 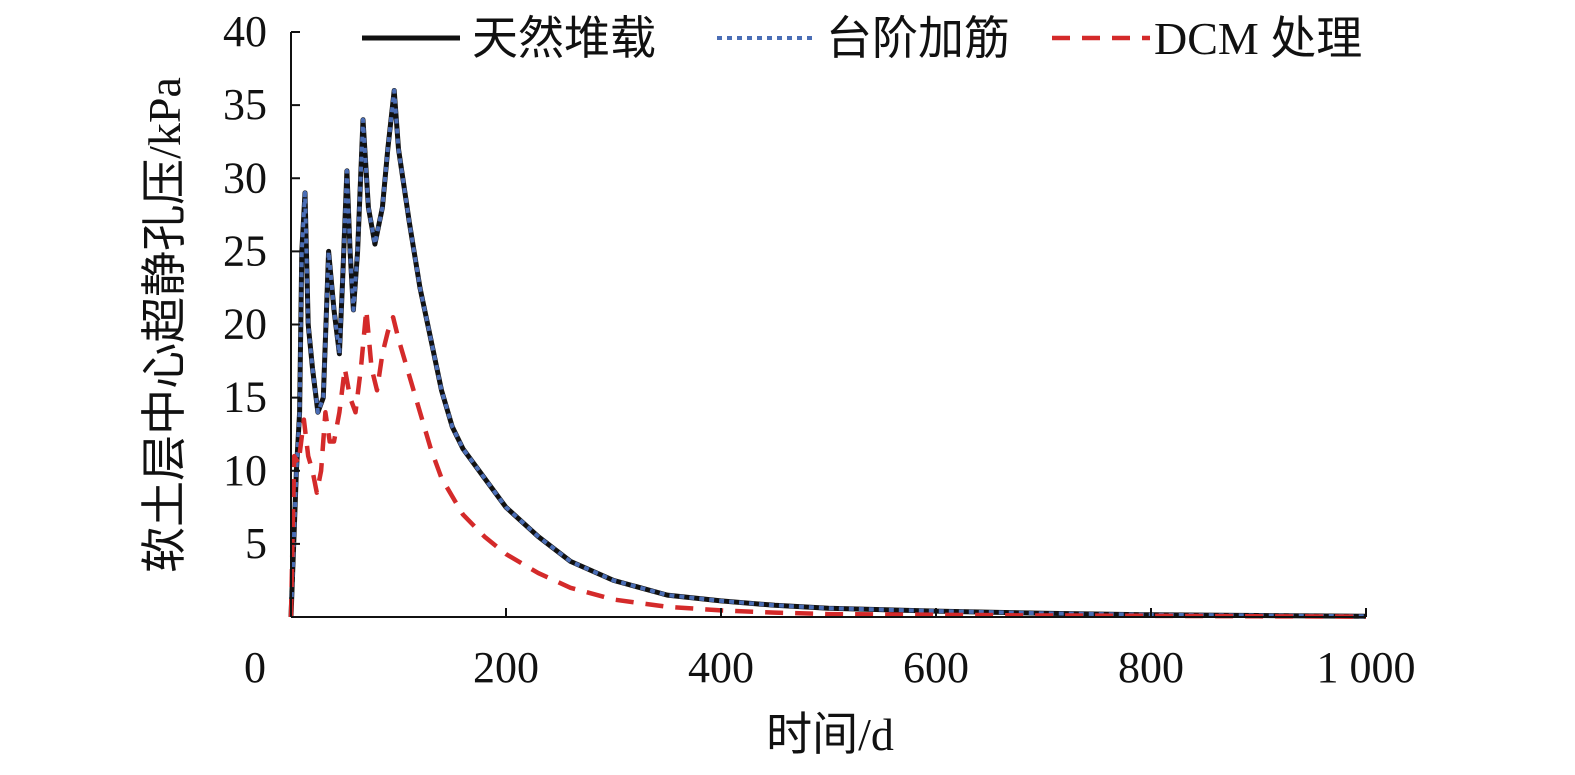 What do you see at coordinates (245, 470) in the screenshot?
I see `y-tick-label: 10` at bounding box center [245, 470].